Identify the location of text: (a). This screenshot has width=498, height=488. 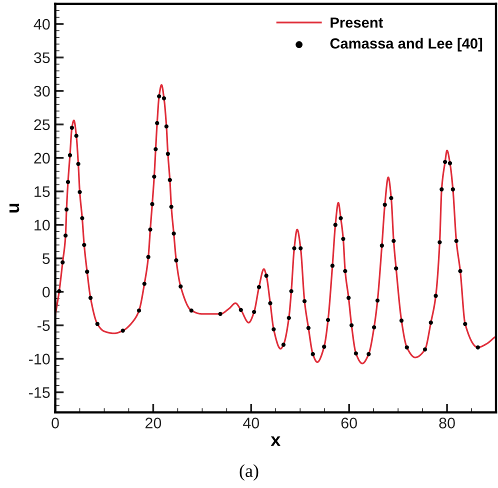
(249, 472).